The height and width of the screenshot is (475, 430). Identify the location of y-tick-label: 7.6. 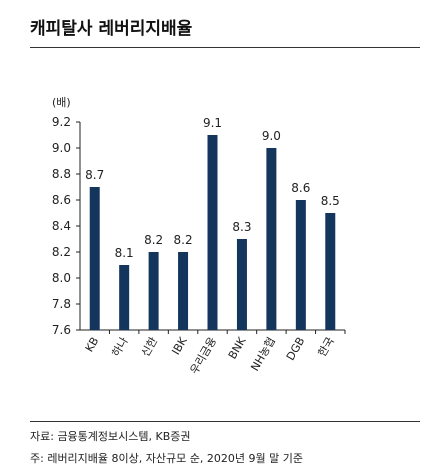
(61, 330).